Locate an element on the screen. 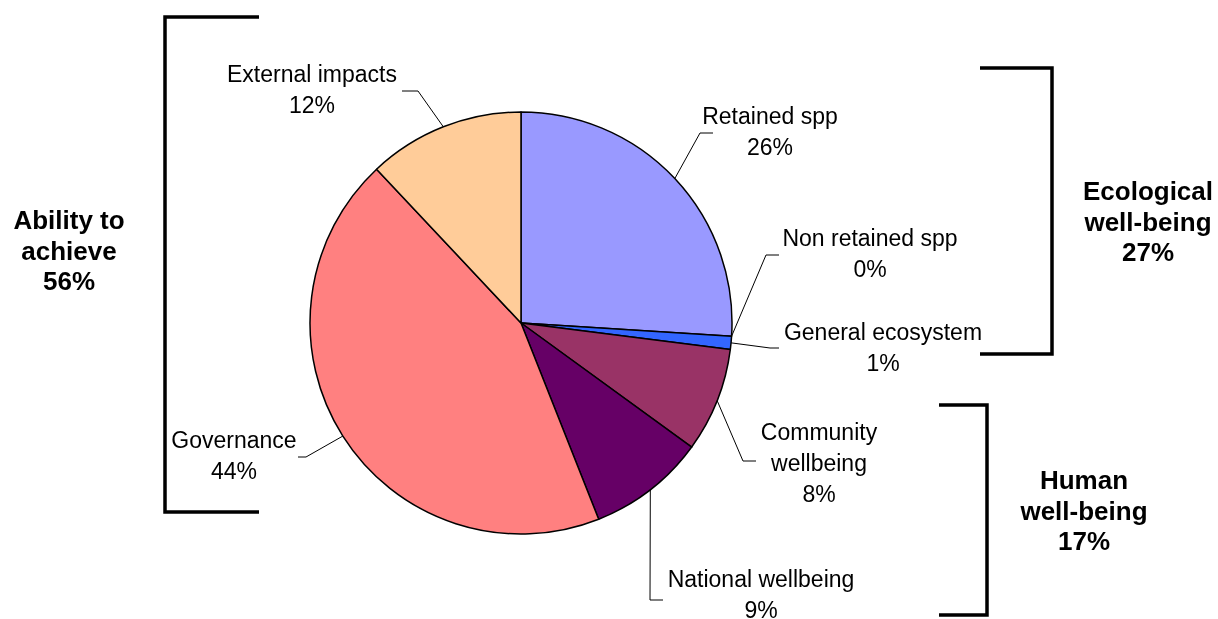 Image resolution: width=1218 pixels, height=619 pixels. slice-label: Governance is located at coordinates (234, 440).